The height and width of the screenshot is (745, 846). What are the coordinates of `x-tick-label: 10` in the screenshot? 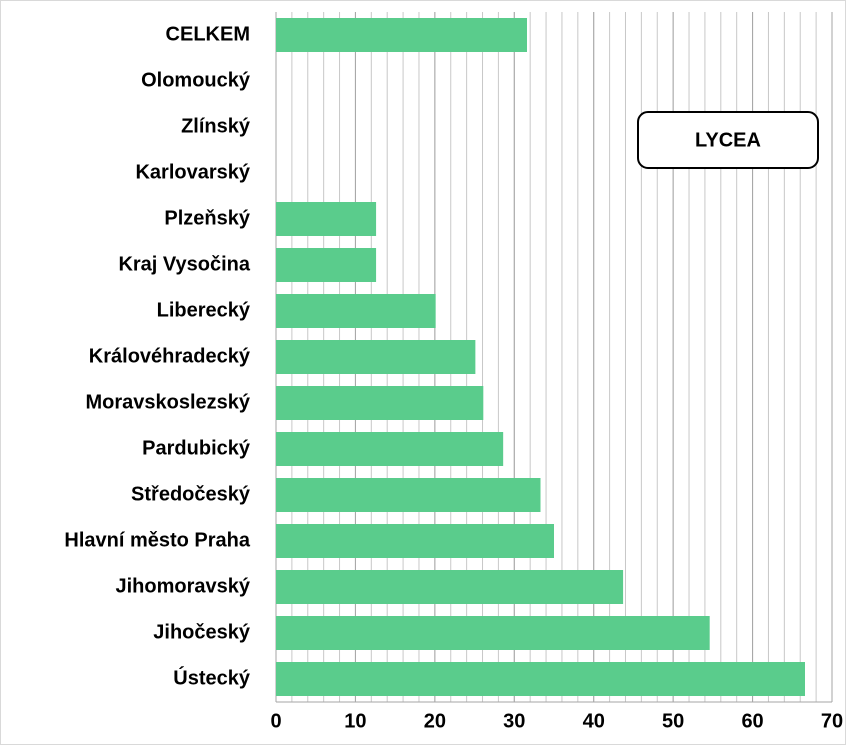 It's located at (355, 721).